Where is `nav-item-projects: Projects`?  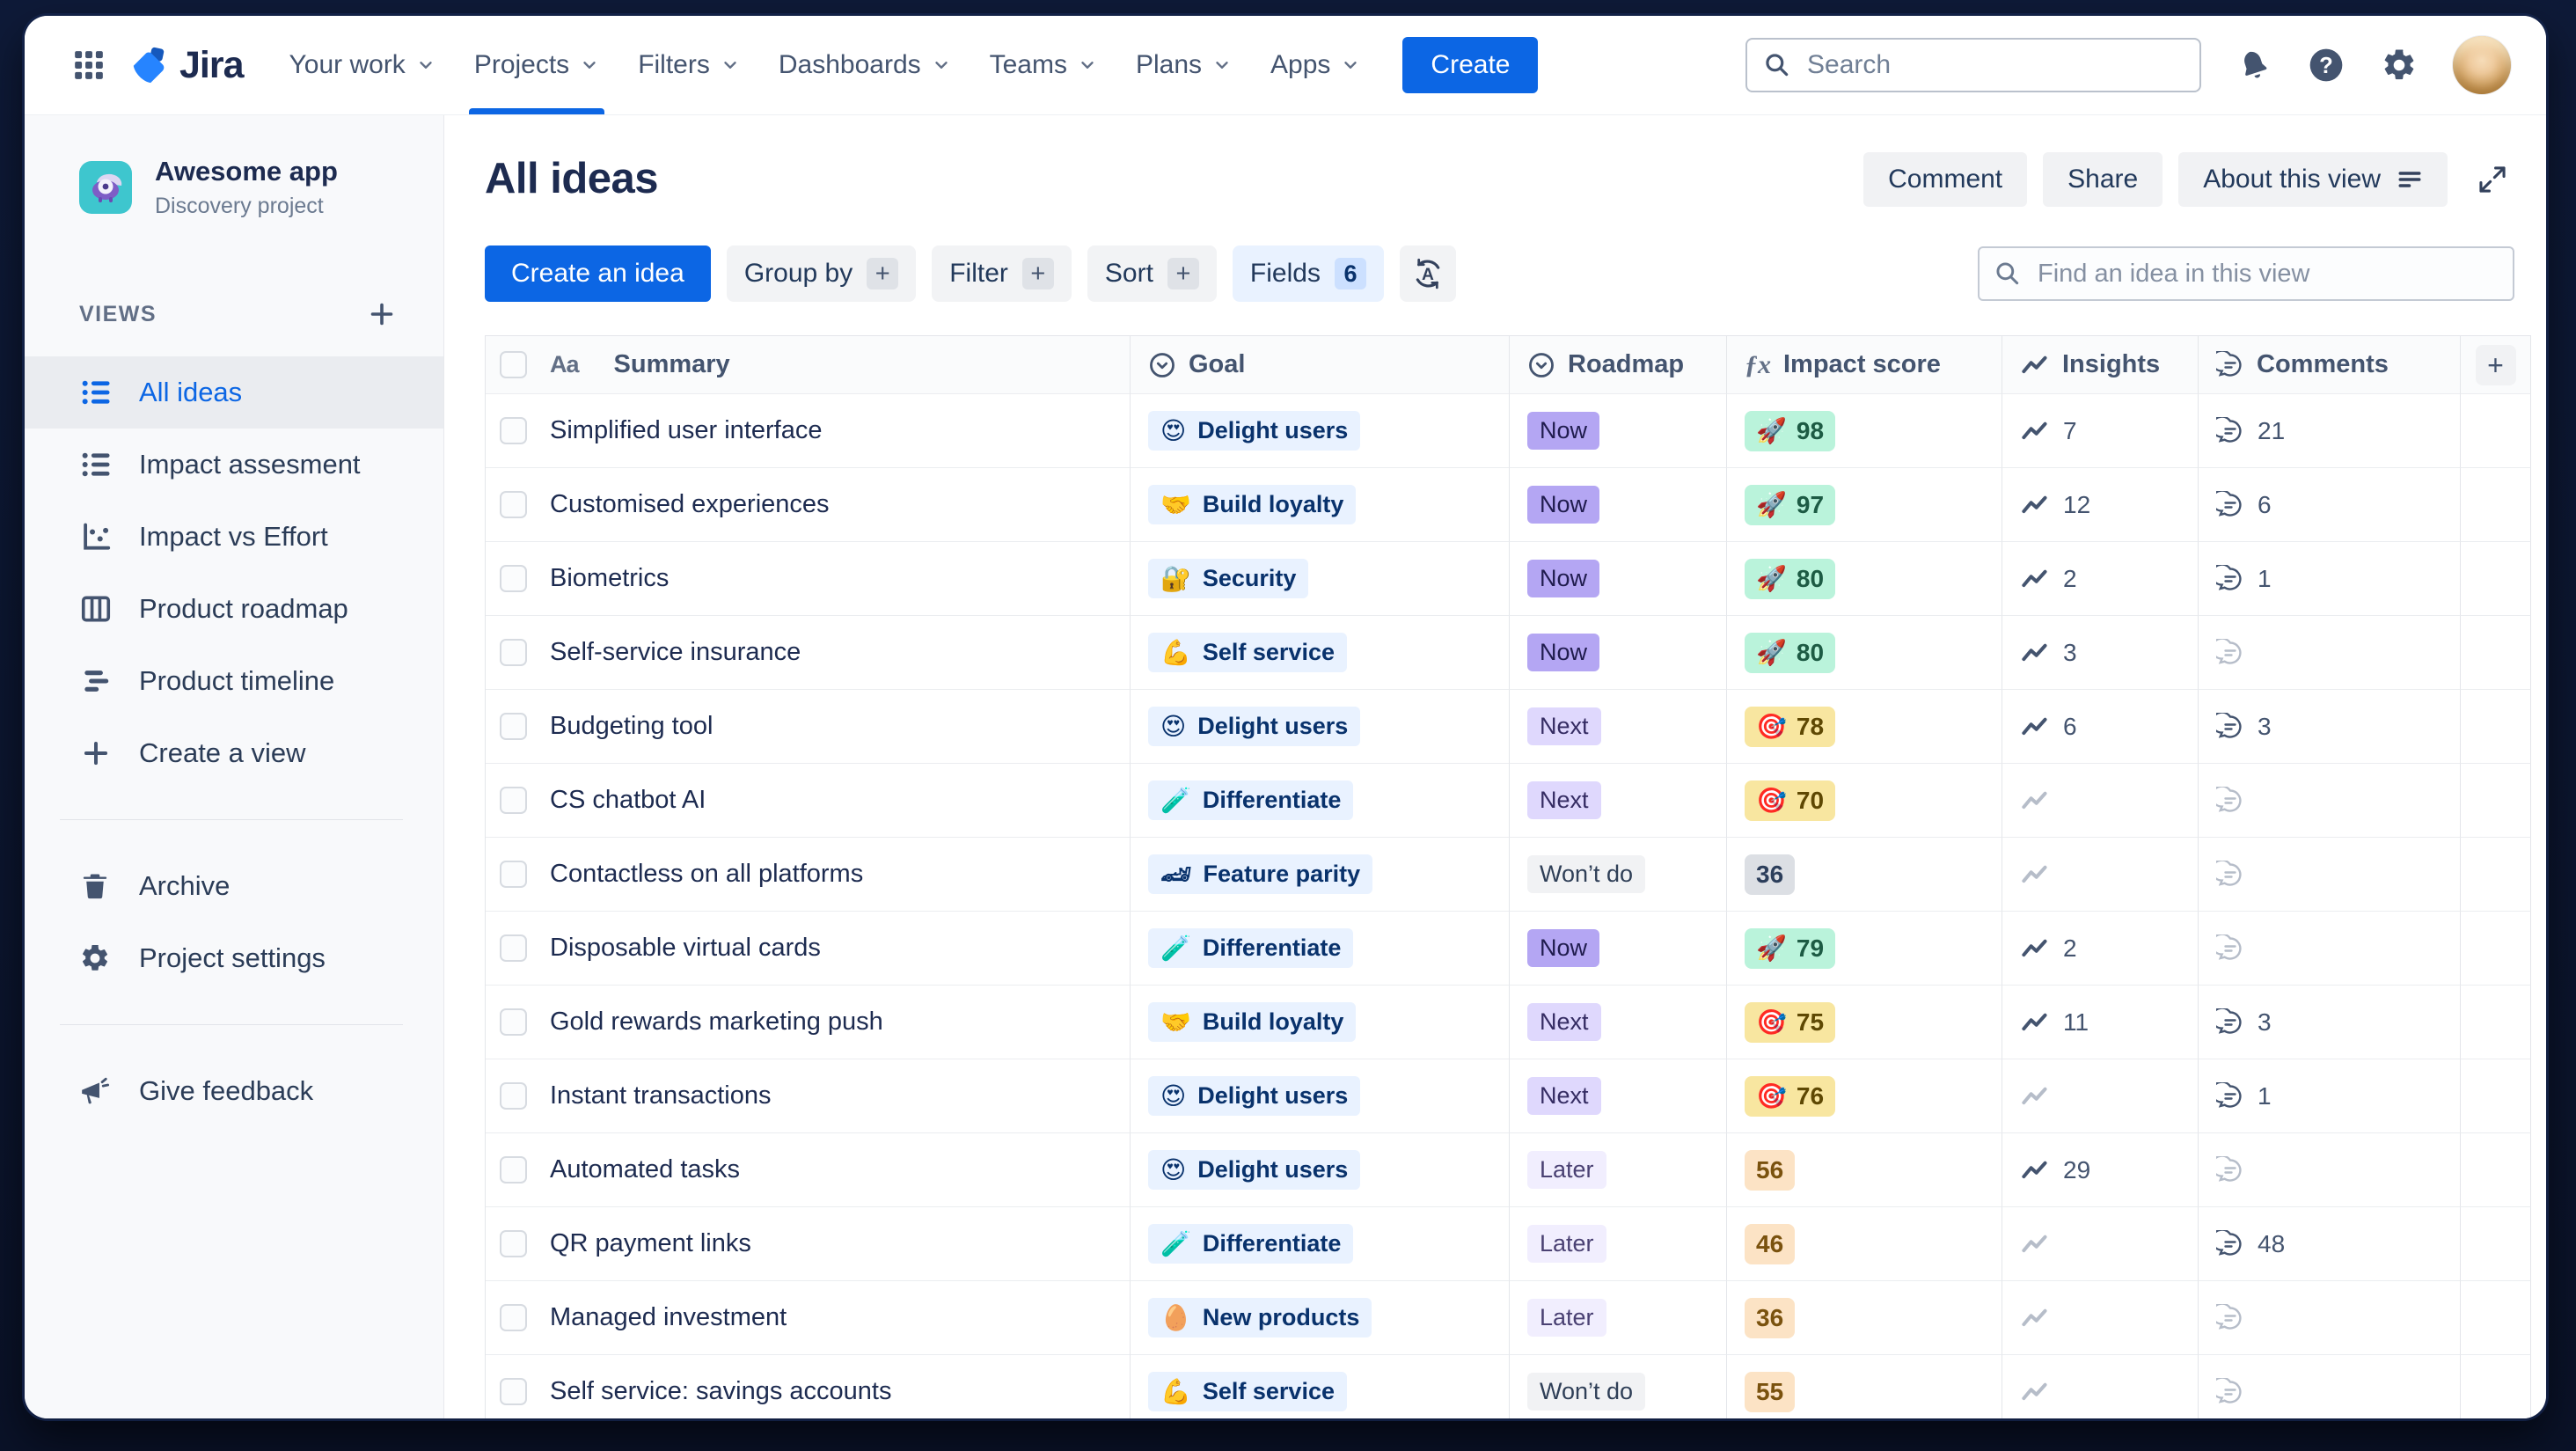 nav-item-projects: Projects is located at coordinates (536, 65).